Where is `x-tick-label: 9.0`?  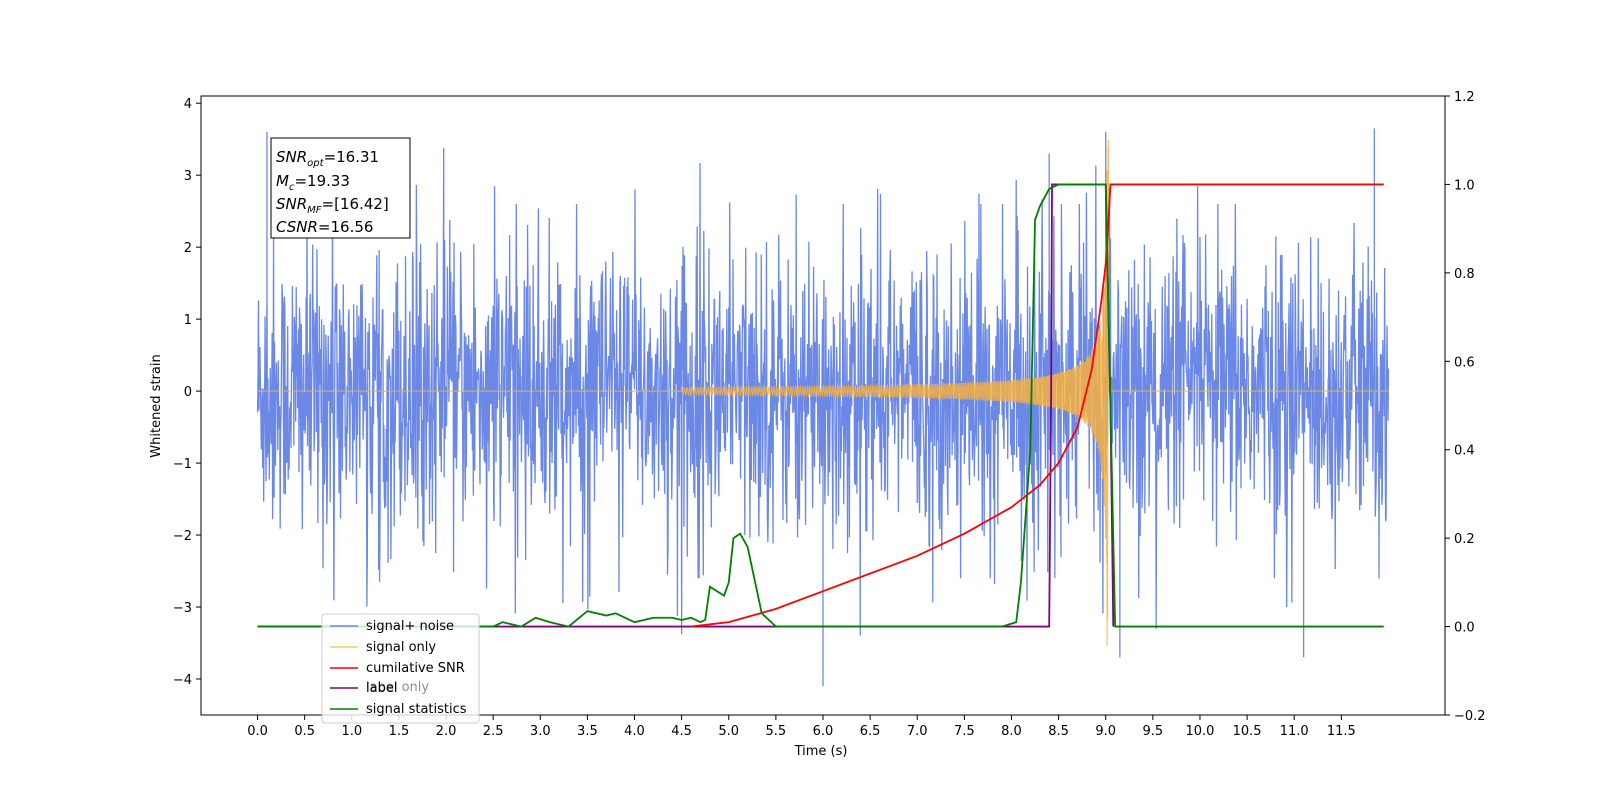
x-tick-label: 9.0 is located at coordinates (1105, 731).